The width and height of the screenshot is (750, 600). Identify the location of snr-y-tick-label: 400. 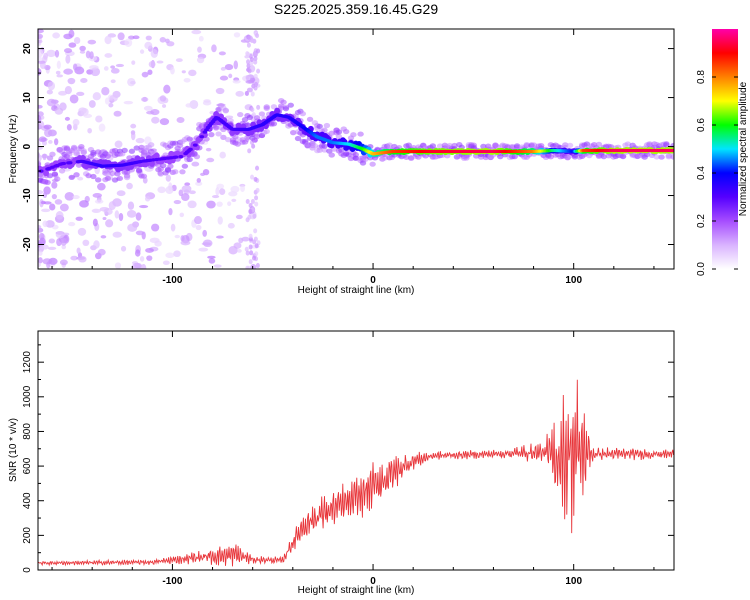
(27, 500).